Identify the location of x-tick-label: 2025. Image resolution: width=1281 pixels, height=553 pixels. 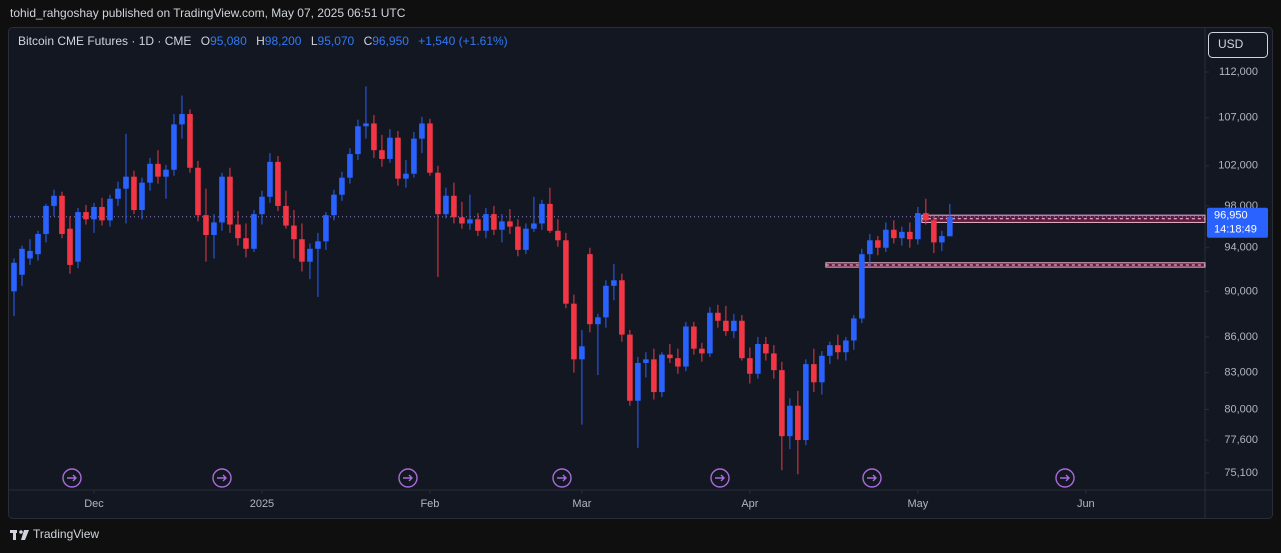
(262, 504).